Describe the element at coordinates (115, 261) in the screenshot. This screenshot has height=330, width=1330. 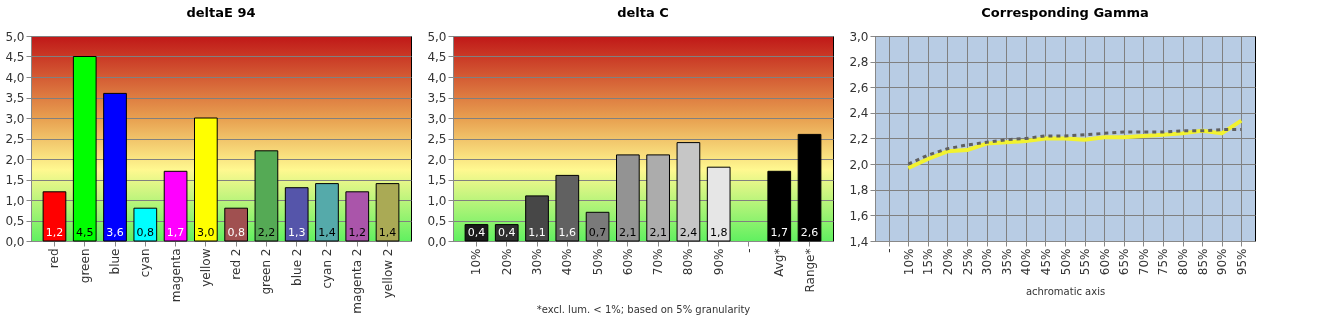
I see `x-tick-label: blue` at that location.